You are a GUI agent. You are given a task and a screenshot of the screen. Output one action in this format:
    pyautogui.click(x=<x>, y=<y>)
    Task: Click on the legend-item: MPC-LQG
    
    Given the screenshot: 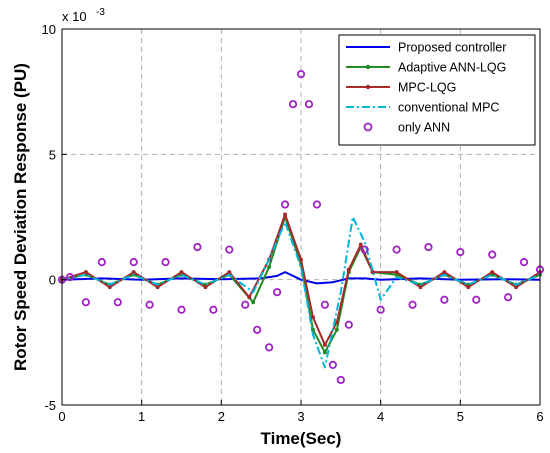 What is the action you would take?
    pyautogui.click(x=401, y=88)
    